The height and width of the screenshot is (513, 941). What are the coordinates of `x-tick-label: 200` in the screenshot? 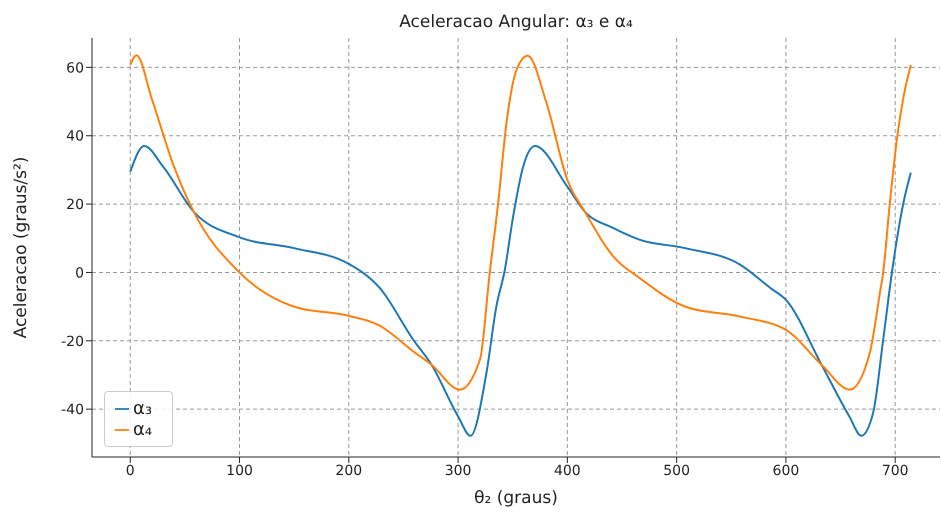 It's located at (348, 470).